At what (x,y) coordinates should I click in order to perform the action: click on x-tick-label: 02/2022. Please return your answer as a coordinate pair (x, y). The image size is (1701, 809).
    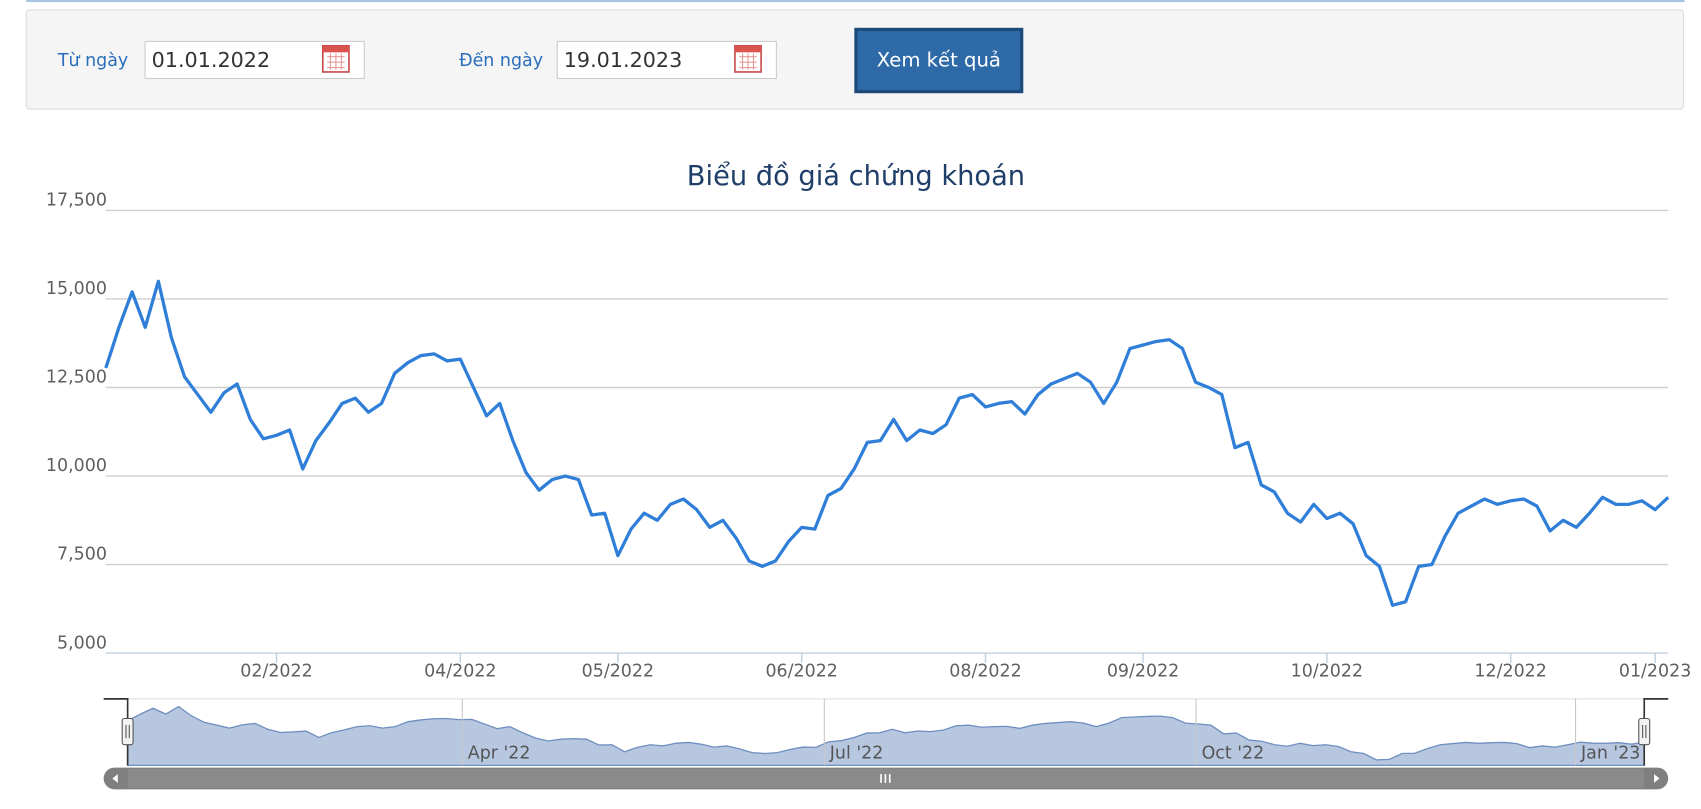
    Looking at the image, I should click on (276, 672).